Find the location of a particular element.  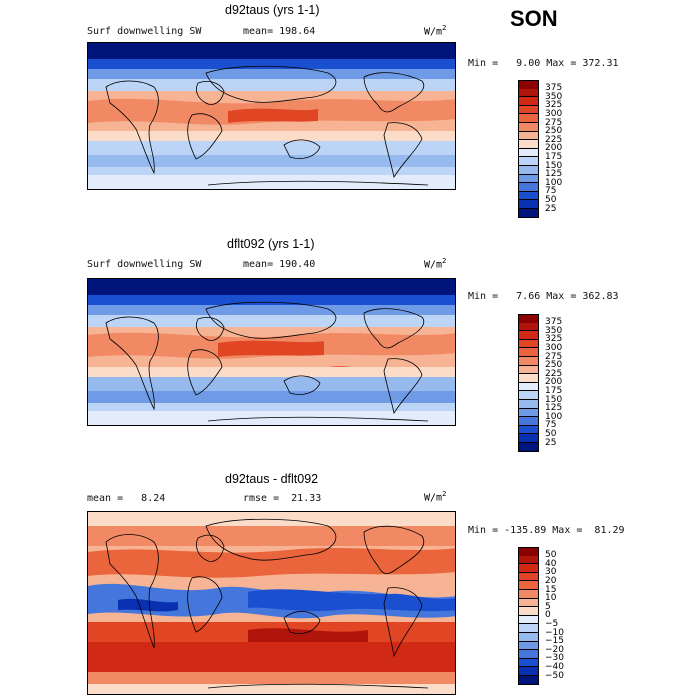

colorbar-tick-label: −5 is located at coordinates (552, 623).